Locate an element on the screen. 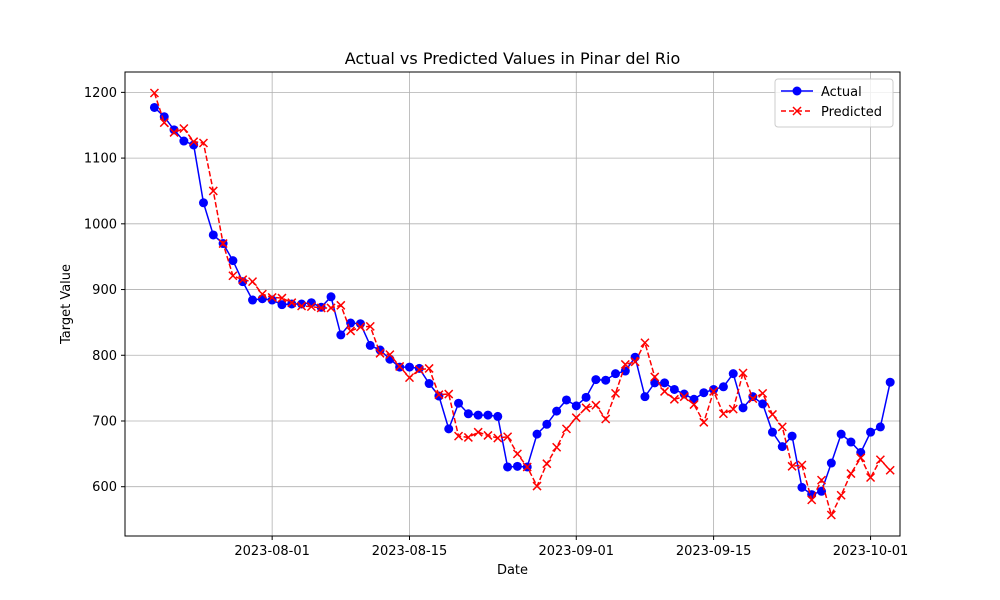 The height and width of the screenshot is (600, 1000). legend-predicted-label: Predicted is located at coordinates (851, 112).